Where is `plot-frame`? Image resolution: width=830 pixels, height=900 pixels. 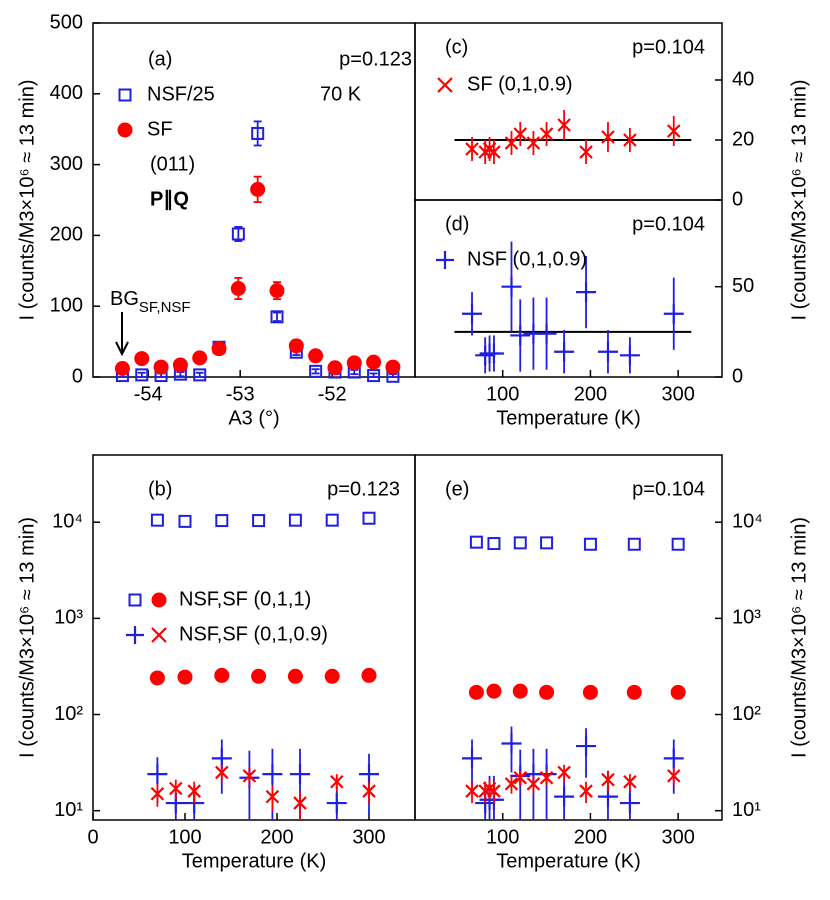
plot-frame is located at coordinates (568, 288).